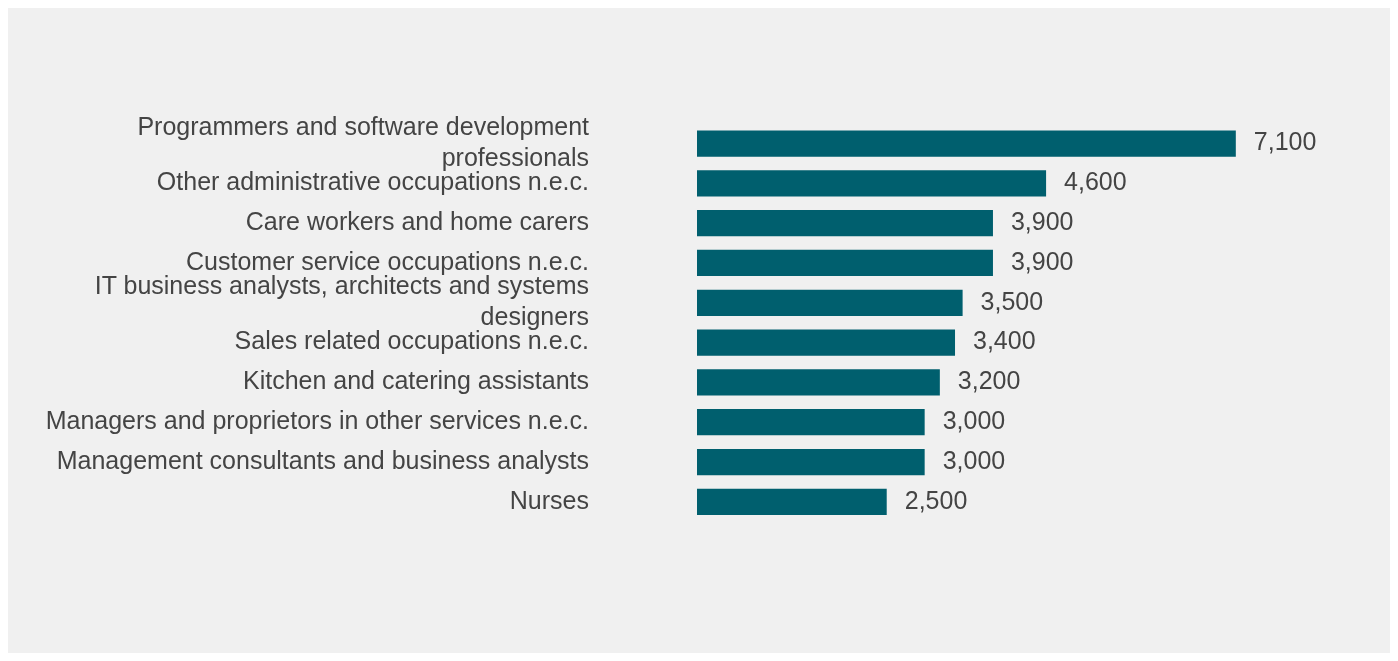 The image size is (1398, 661). I want to click on data-label: 3,500, so click(1012, 300).